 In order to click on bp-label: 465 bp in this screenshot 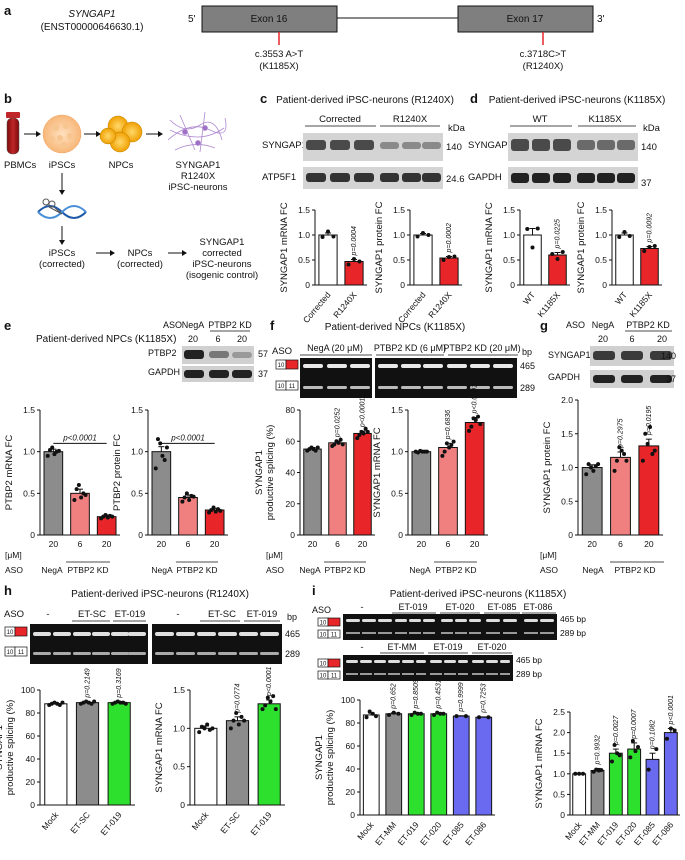, I will do `click(573, 619)`.